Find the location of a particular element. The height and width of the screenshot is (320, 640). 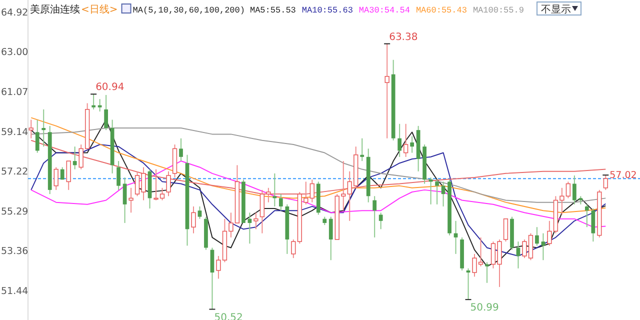

annotation: 50.99 is located at coordinates (484, 308).